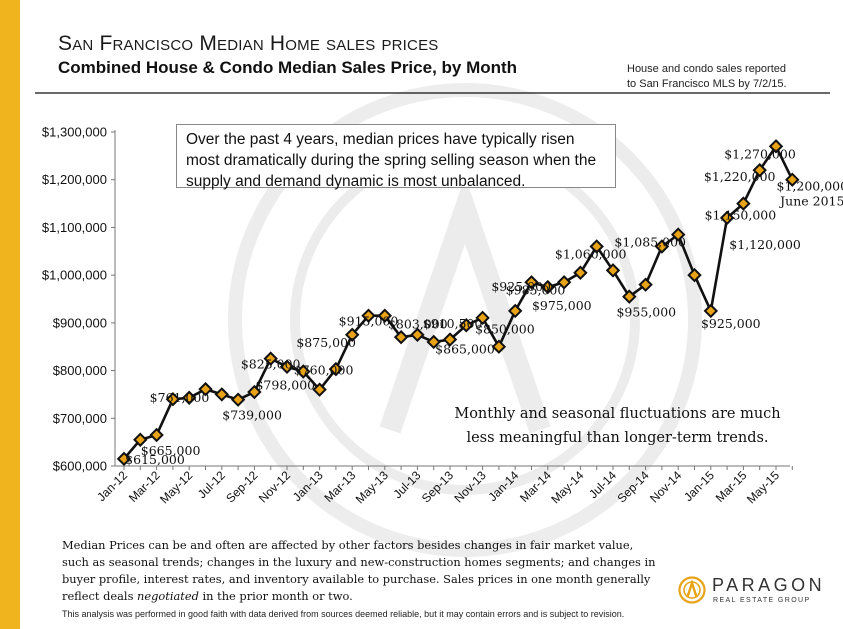 This screenshot has width=843, height=629. What do you see at coordinates (241, 486) in the screenshot?
I see `x-tick-label: Sep-12` at bounding box center [241, 486].